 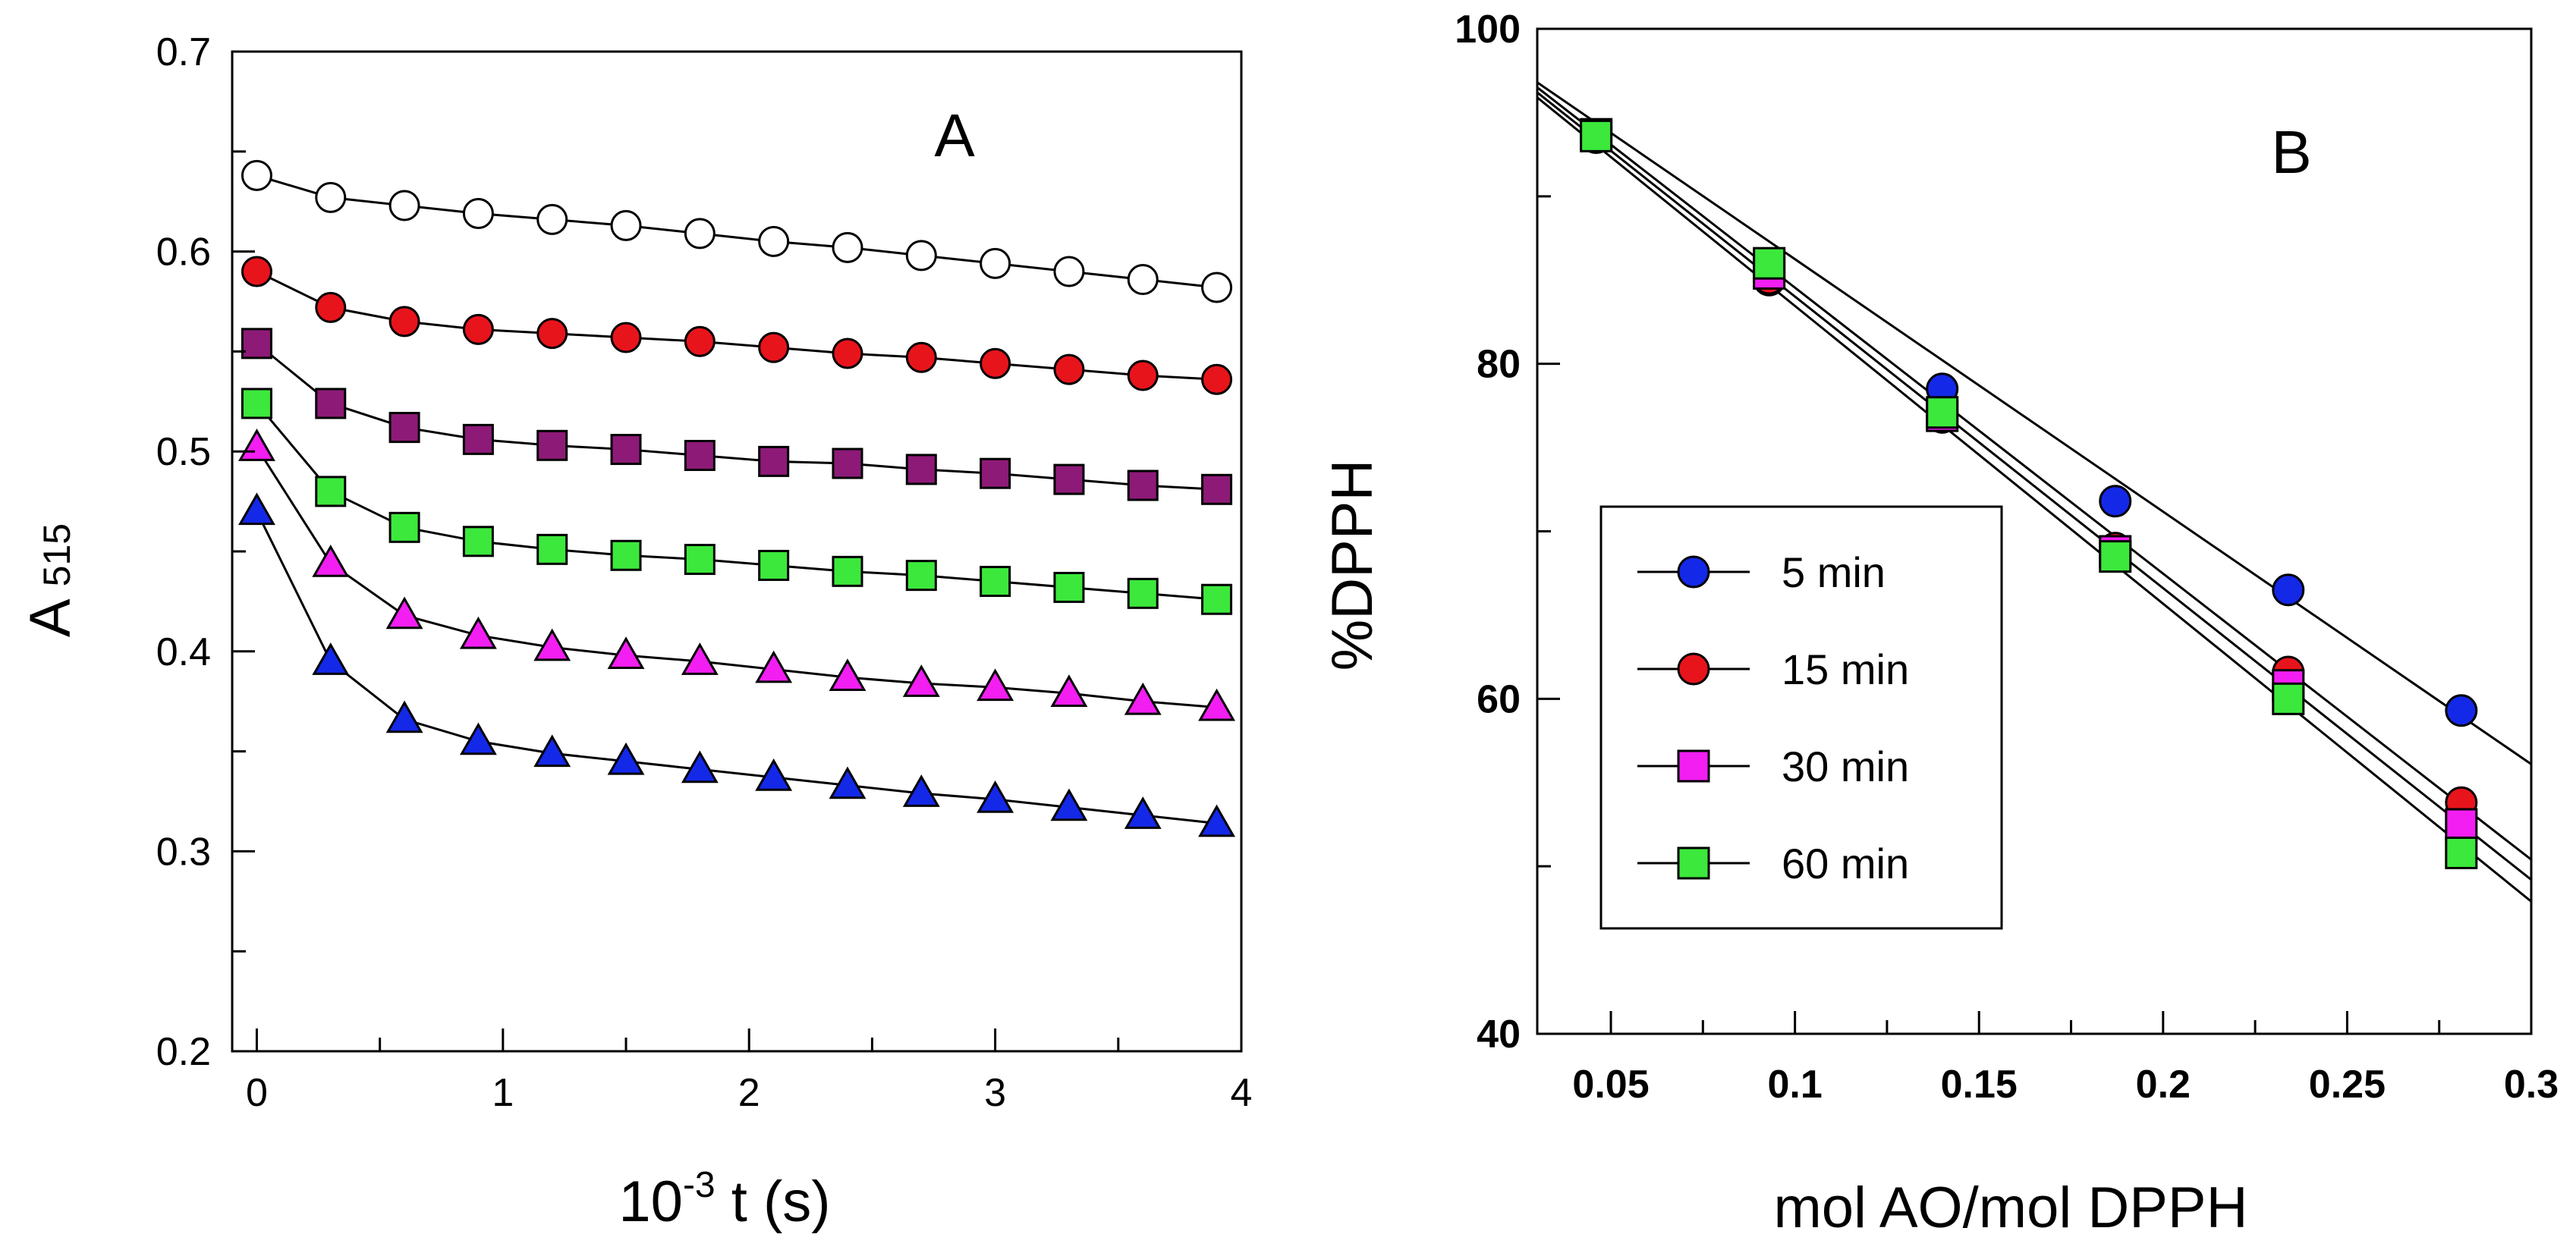 What do you see at coordinates (183, 52) in the screenshot?
I see `panel-a-y-tick-label: 0.7` at bounding box center [183, 52].